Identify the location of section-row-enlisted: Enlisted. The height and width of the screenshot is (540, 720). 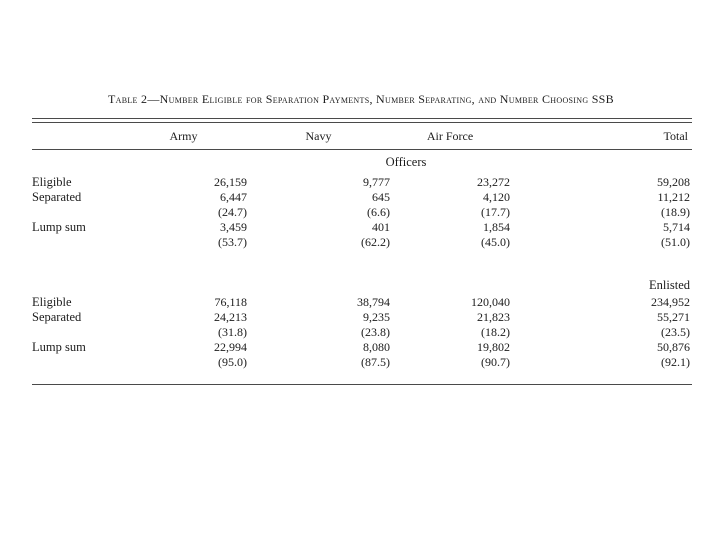
(362, 285).